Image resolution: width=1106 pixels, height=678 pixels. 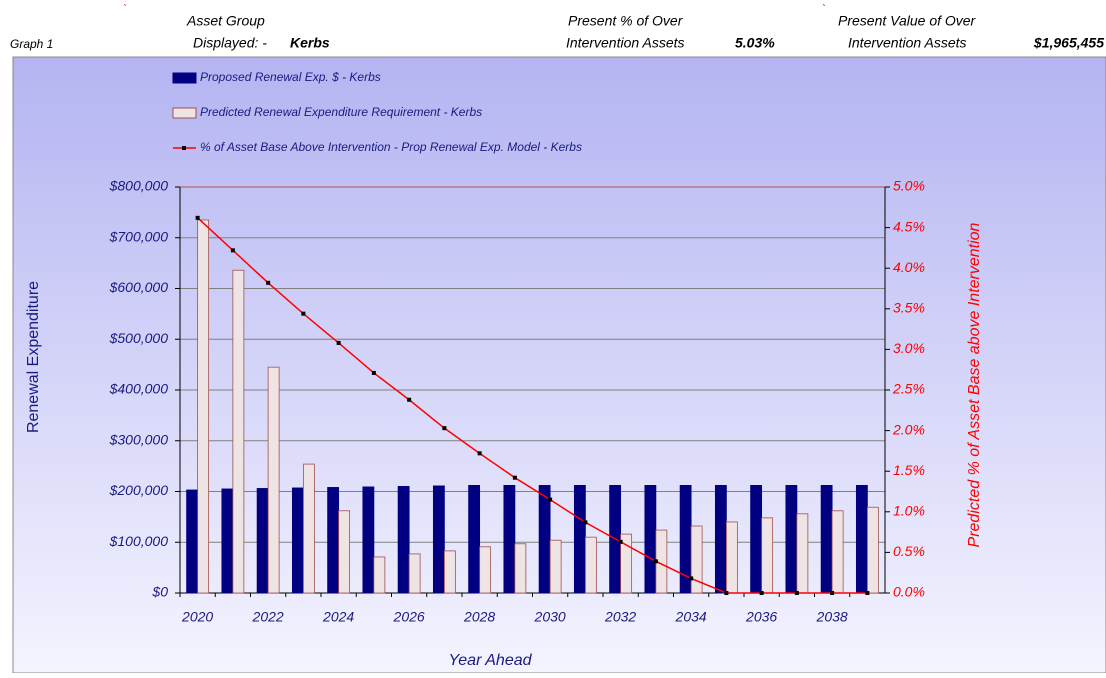 What do you see at coordinates (909, 592) in the screenshot?
I see `y2-tick-label: 0.0%` at bounding box center [909, 592].